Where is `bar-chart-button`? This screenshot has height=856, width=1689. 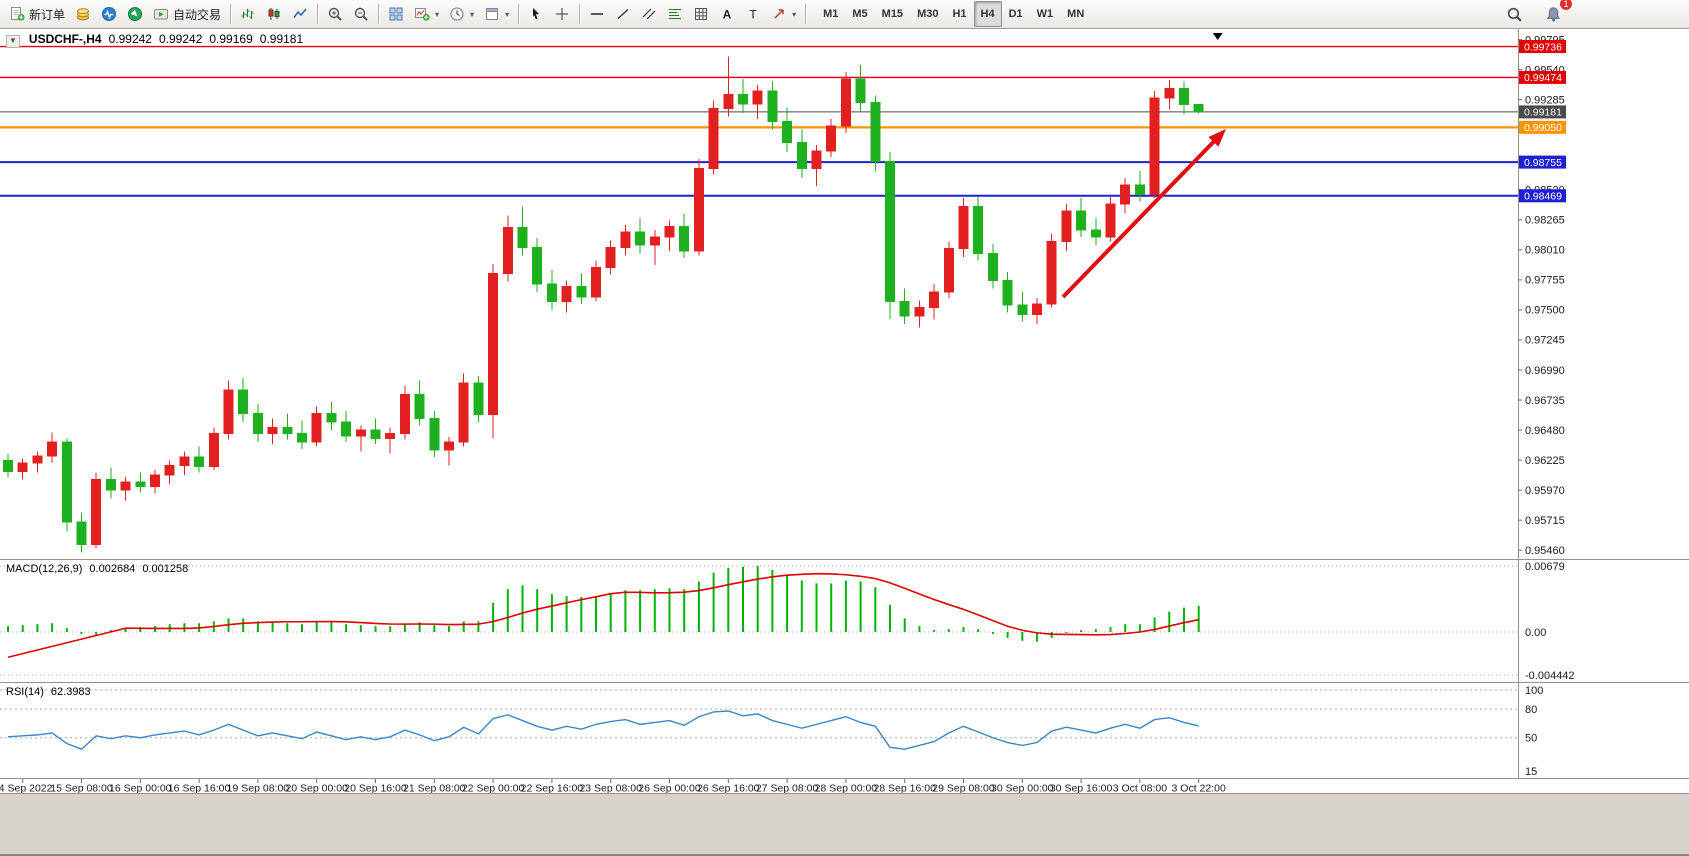
bar-chart-button is located at coordinates (248, 14).